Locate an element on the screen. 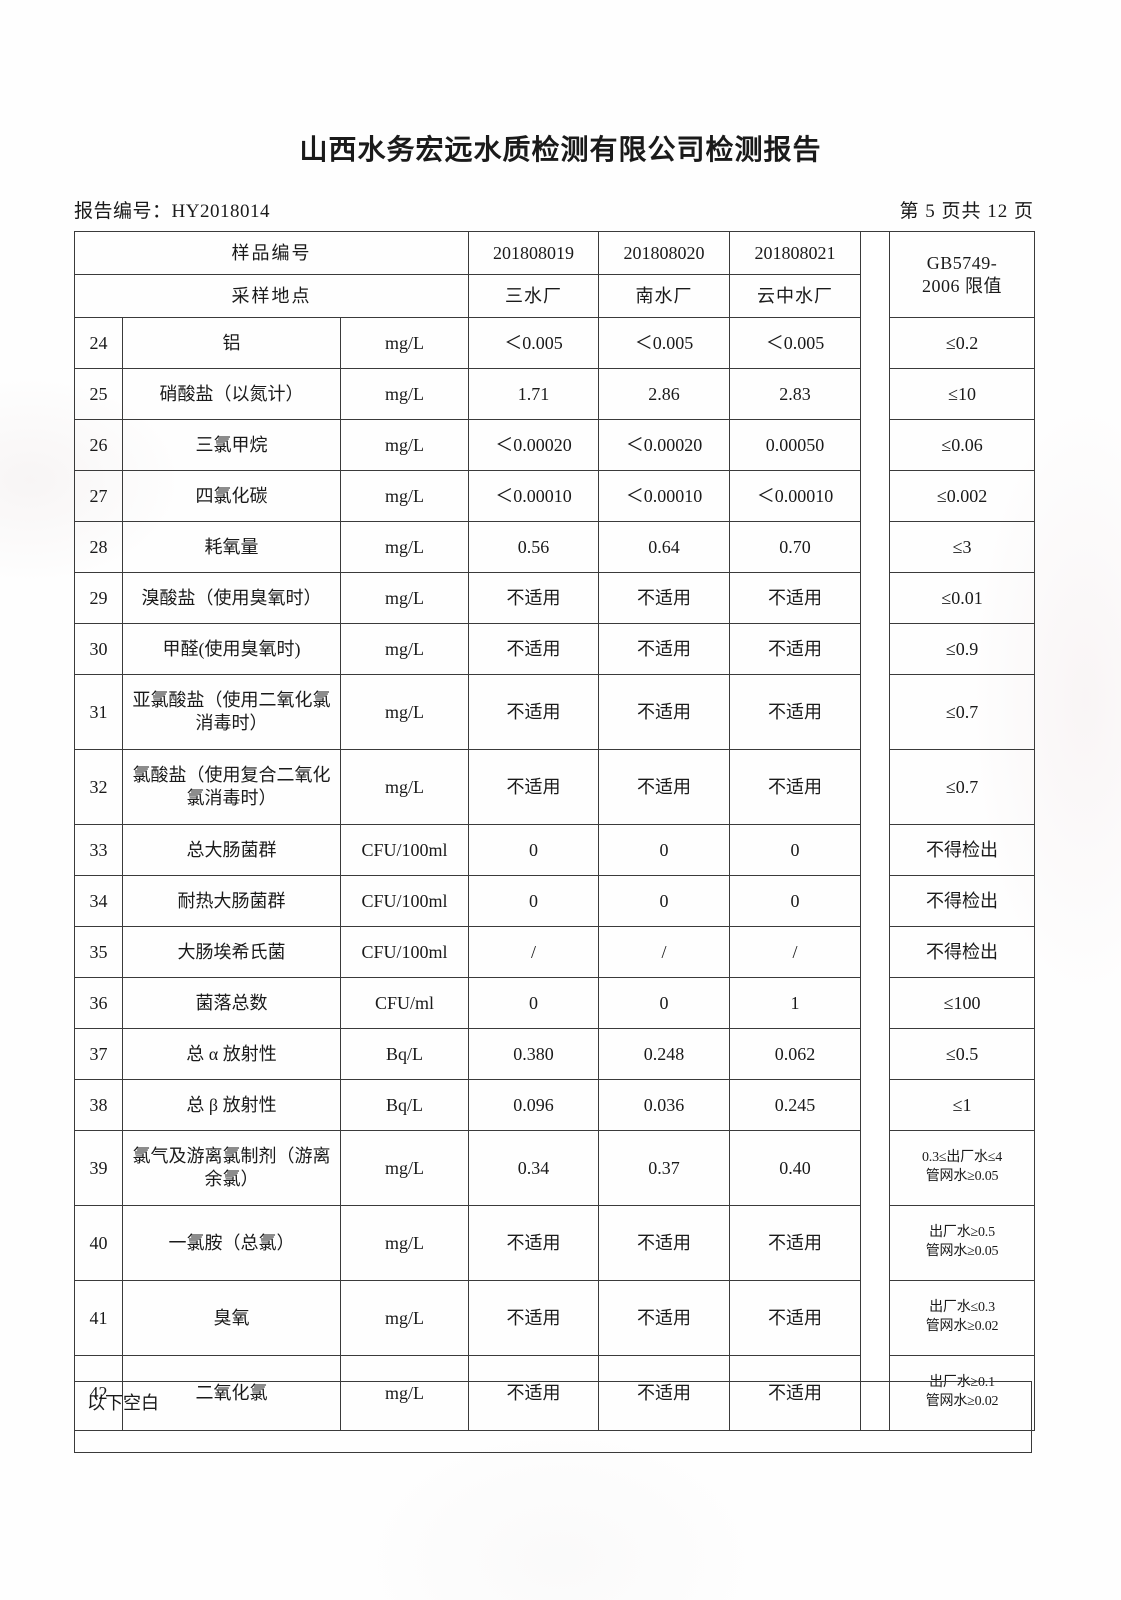 Image resolution: width=1121 pixels, height=1600 pixels. row-parameter-39: 氯气及游离氯制剂（游离余氯） is located at coordinates (231, 1168).